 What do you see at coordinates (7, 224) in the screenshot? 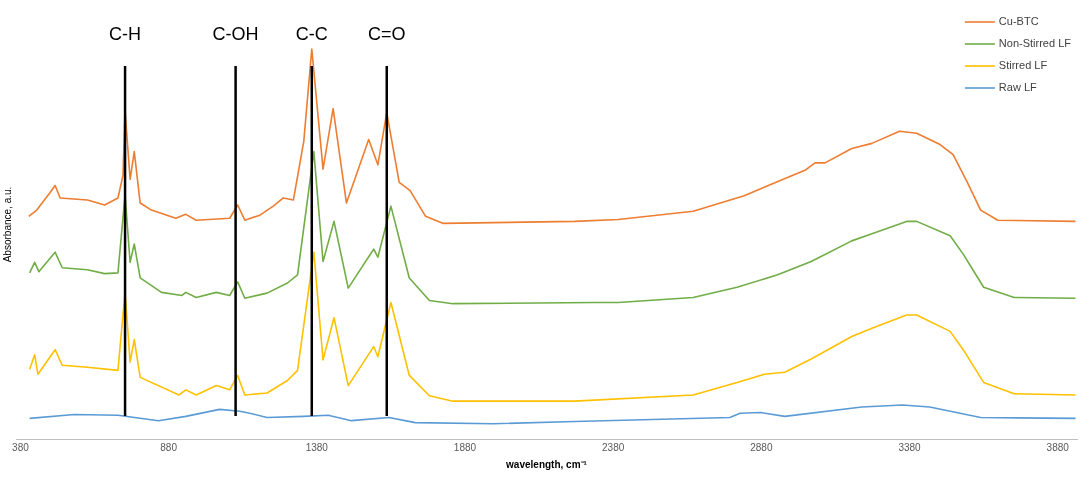
I see `y-axis-title: Absorbance, a.u.` at bounding box center [7, 224].